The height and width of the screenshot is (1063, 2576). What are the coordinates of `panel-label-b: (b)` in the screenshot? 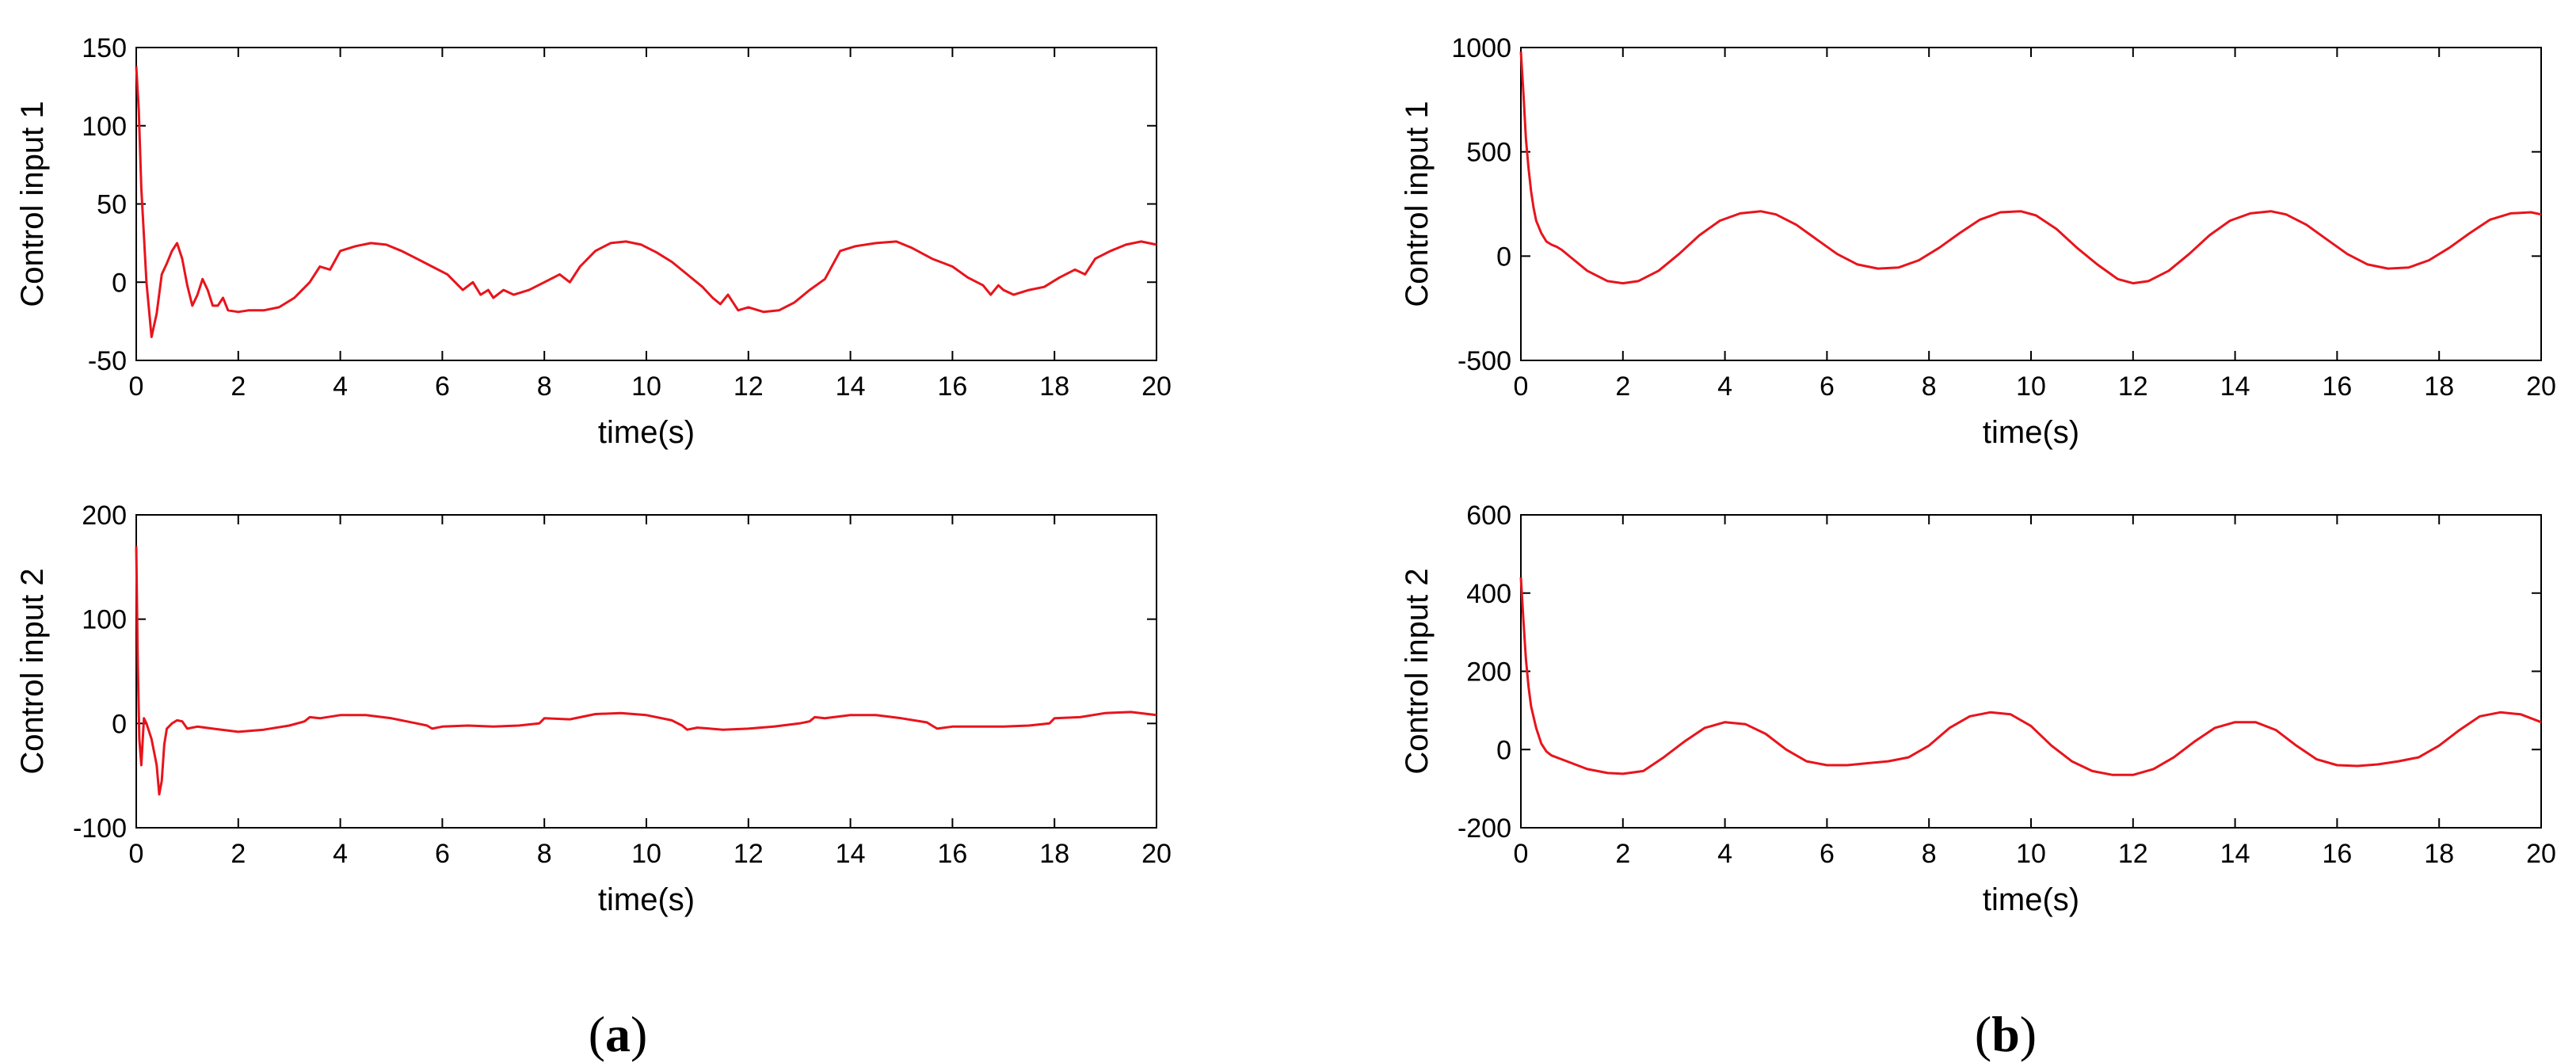 It's located at (2006, 1034).